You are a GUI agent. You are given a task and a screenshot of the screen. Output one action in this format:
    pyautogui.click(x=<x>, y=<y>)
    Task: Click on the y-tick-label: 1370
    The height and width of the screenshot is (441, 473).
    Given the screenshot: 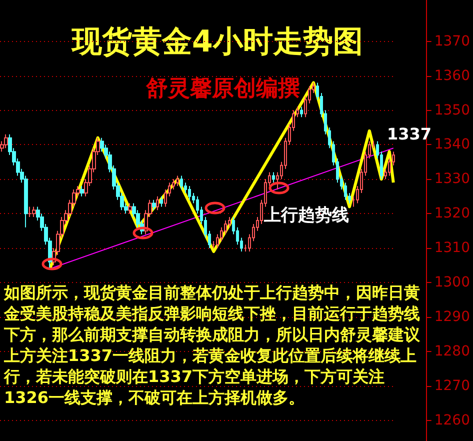 What is the action you would take?
    pyautogui.click(x=452, y=41)
    